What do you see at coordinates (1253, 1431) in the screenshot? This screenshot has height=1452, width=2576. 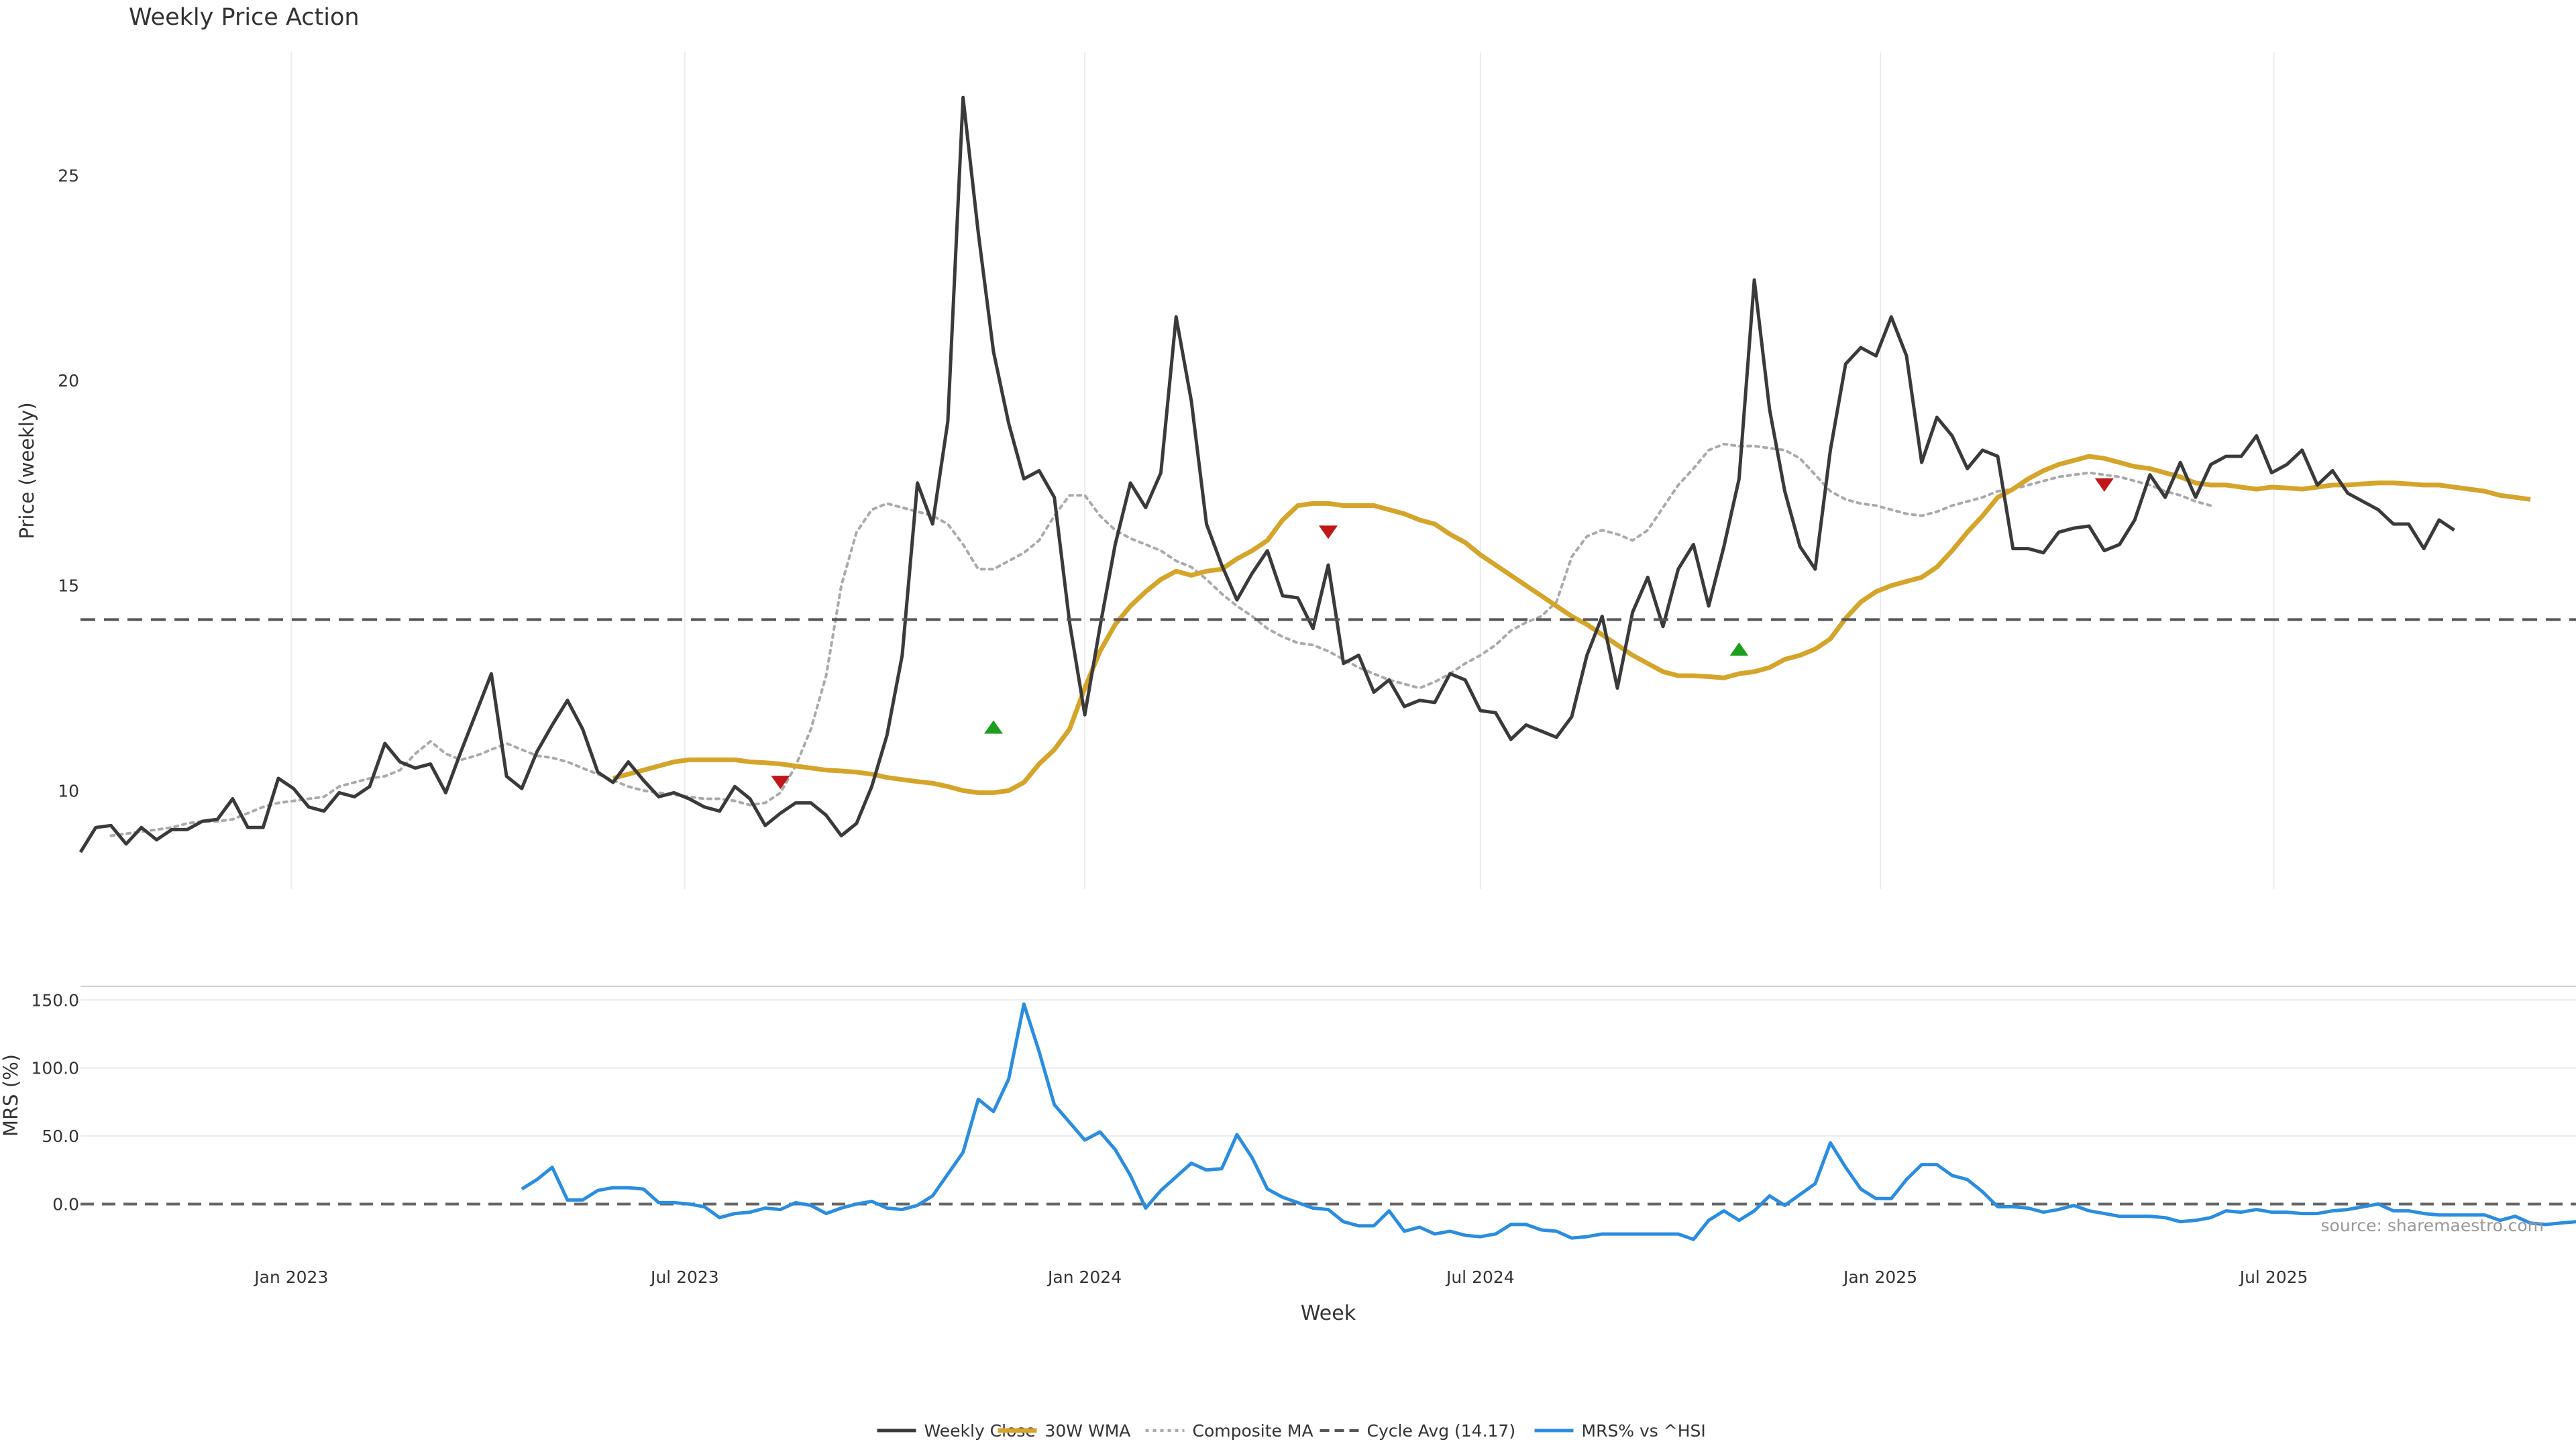 I see `legend-label-composite: Composite MA` at bounding box center [1253, 1431].